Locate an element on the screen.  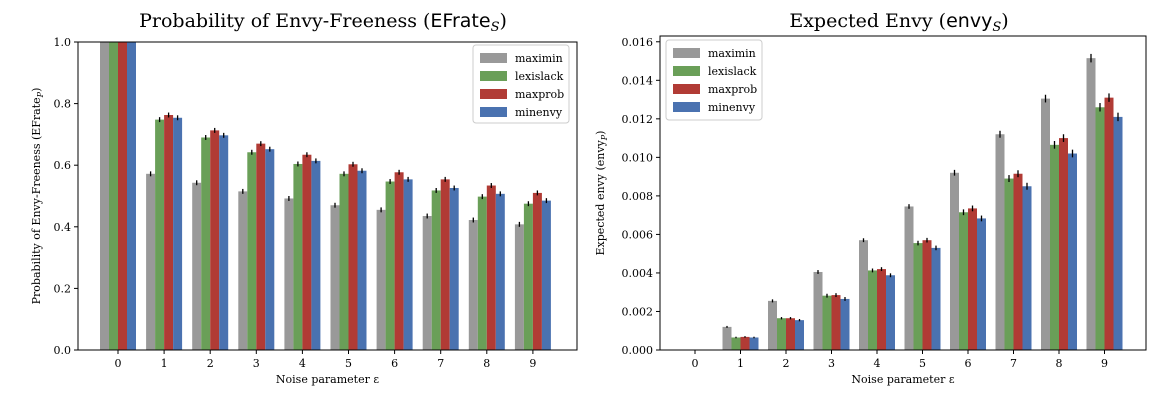
y-tick-label: 0.006 is located at coordinates (638, 234).